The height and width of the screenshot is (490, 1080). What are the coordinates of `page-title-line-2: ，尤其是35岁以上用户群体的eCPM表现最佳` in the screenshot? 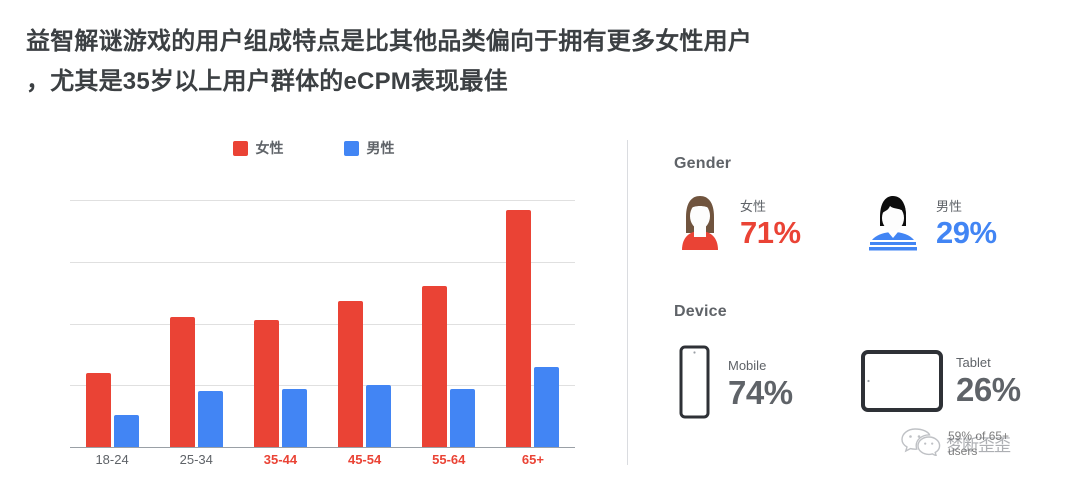 It's located at (267, 81).